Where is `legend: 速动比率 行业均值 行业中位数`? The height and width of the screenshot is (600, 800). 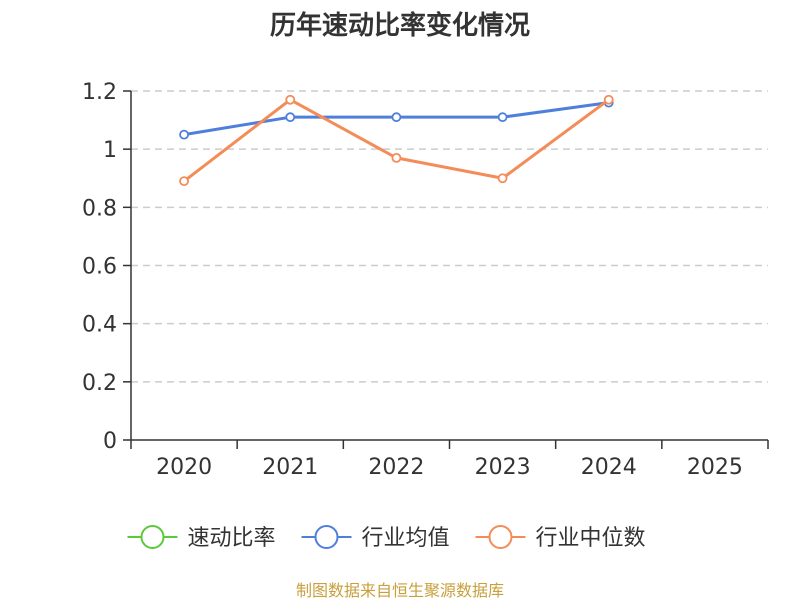
legend: 速动比率 行业均值 行业中位数 is located at coordinates (386, 538).